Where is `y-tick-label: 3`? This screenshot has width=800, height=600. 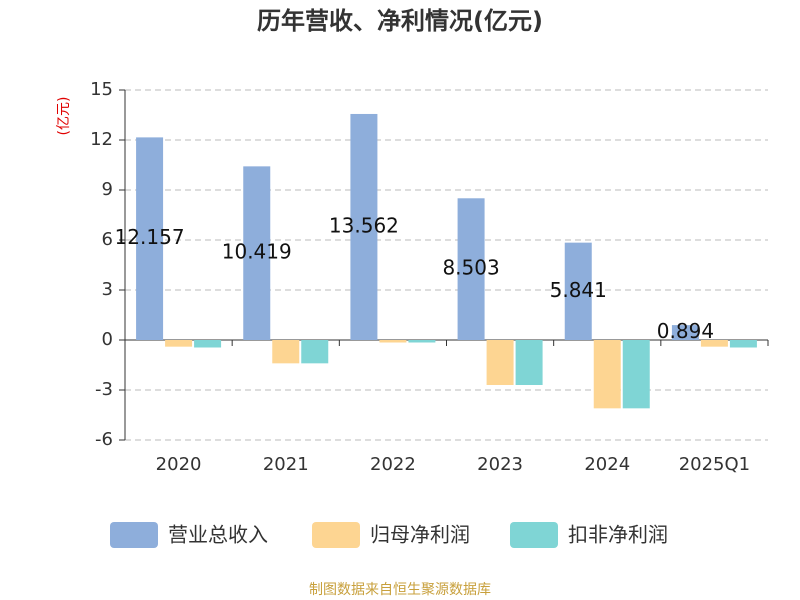
y-tick-label: 3 is located at coordinates (107, 289).